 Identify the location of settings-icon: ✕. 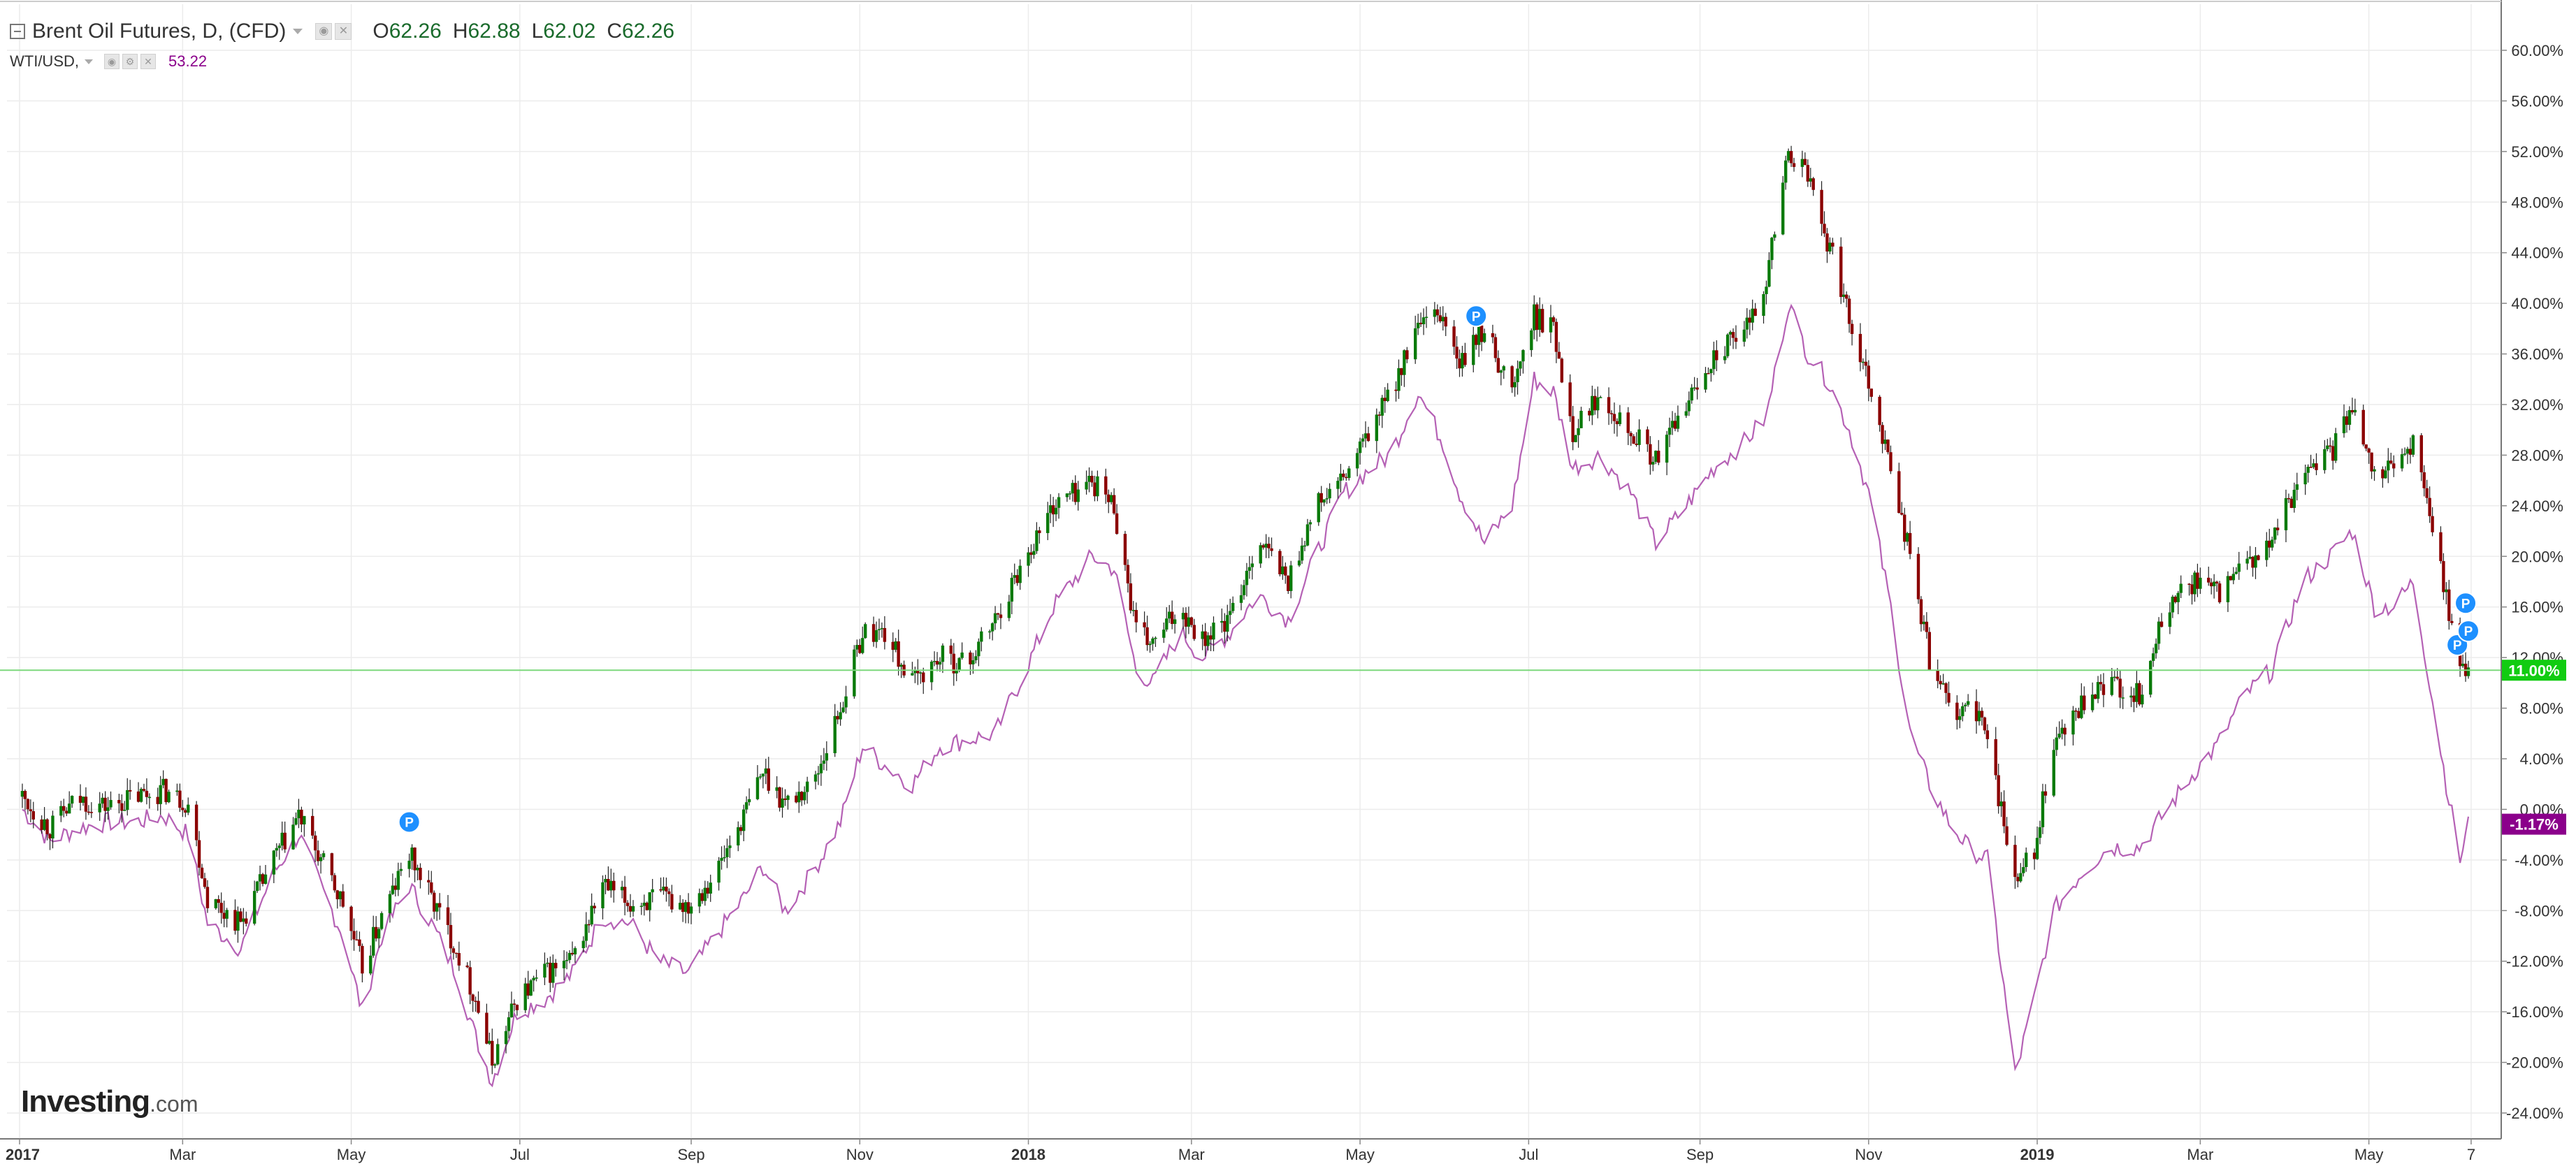
(343, 31).